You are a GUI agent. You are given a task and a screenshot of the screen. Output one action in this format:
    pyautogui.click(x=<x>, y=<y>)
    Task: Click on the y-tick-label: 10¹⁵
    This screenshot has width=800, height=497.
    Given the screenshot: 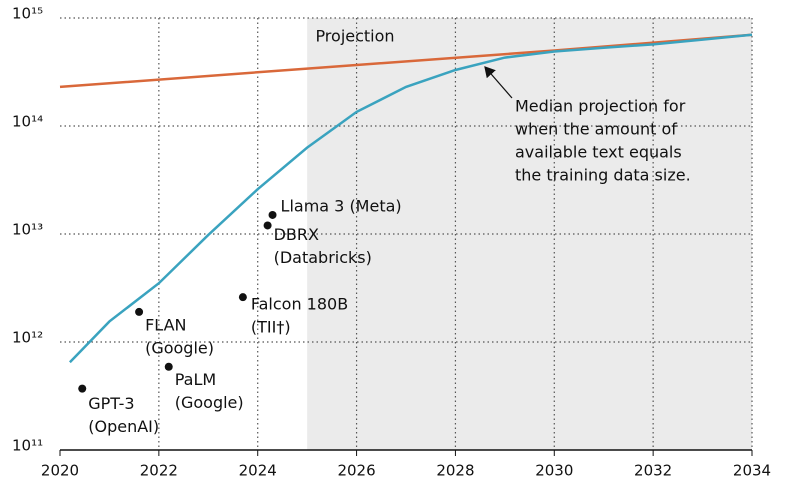 What is the action you would take?
    pyautogui.click(x=27, y=14)
    